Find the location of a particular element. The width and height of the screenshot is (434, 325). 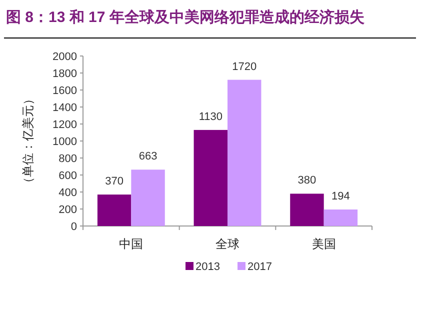

data-label: 1130 is located at coordinates (210, 116).